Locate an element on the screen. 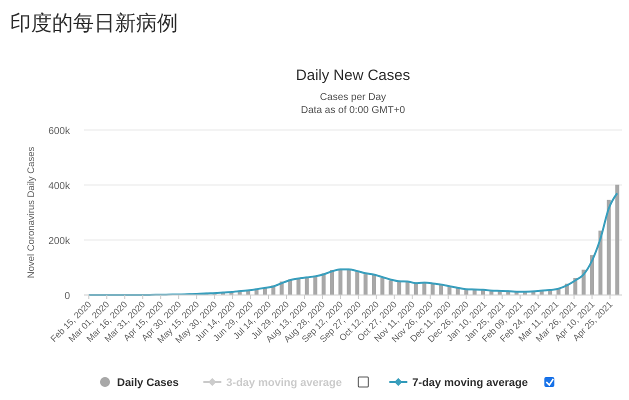 This screenshot has width=629, height=400. y-tick-label: 0 is located at coordinates (67, 296).